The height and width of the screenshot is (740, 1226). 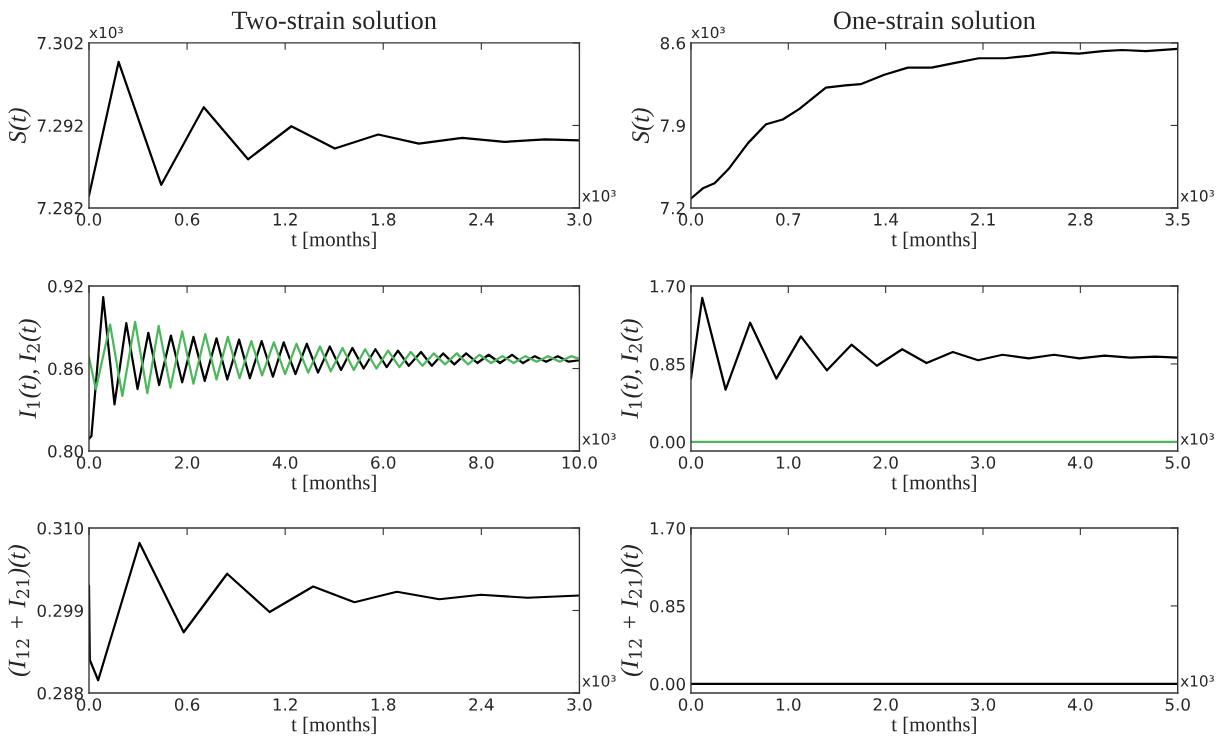 What do you see at coordinates (60, 611) in the screenshot?
I see `y-tick-label: 0.299` at bounding box center [60, 611].